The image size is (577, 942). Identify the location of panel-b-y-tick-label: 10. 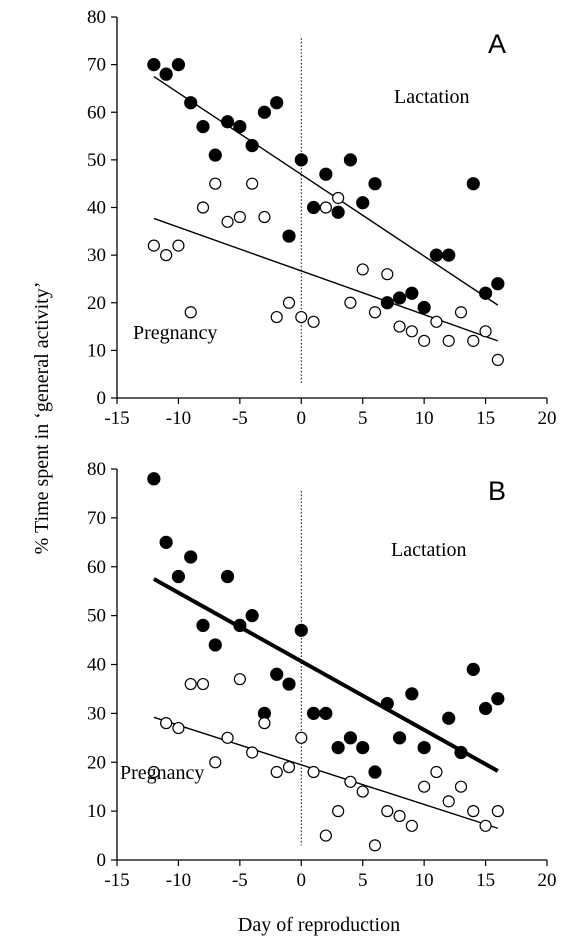
(96, 811).